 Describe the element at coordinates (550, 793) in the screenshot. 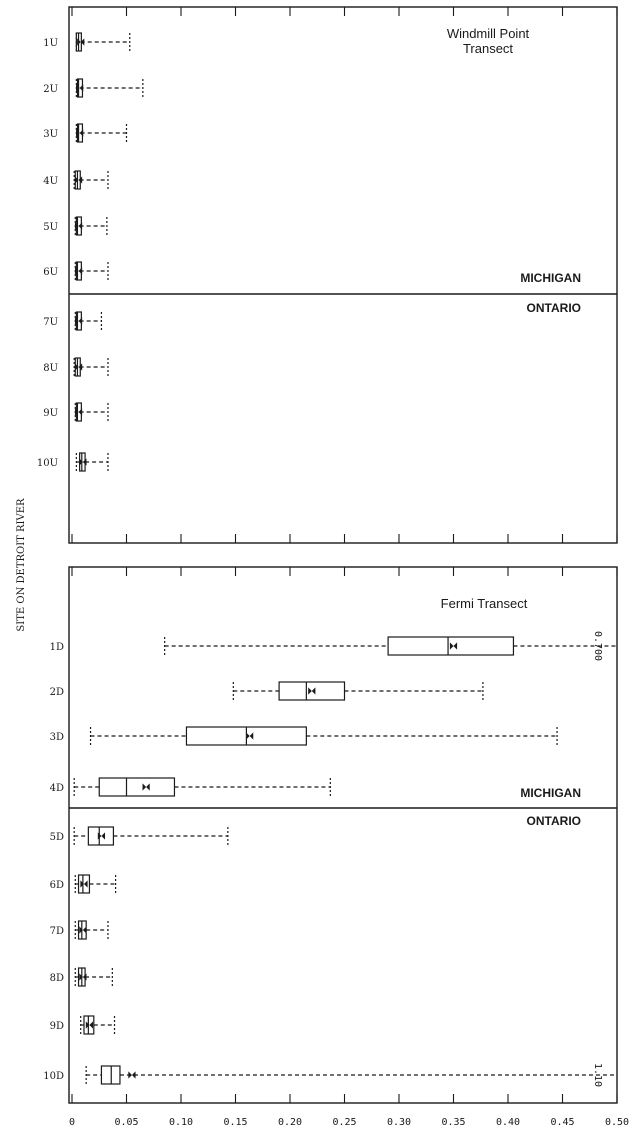

I see `lower-michigan-label: MICHIGAN` at that location.